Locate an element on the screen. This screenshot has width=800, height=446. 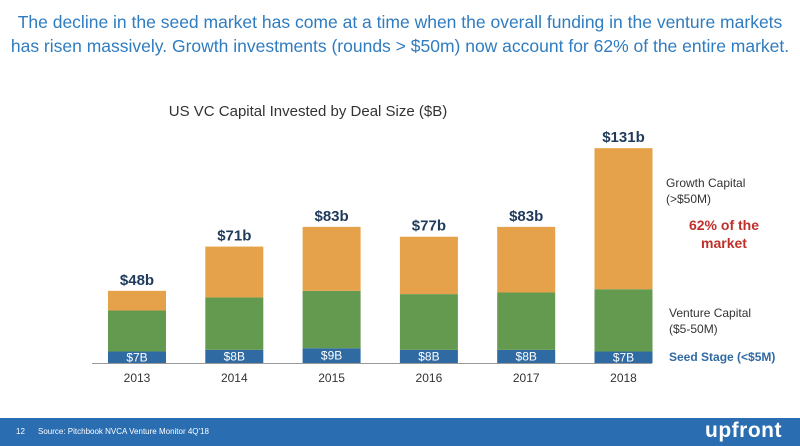
bar-seed-2015 is located at coordinates (331, 355).